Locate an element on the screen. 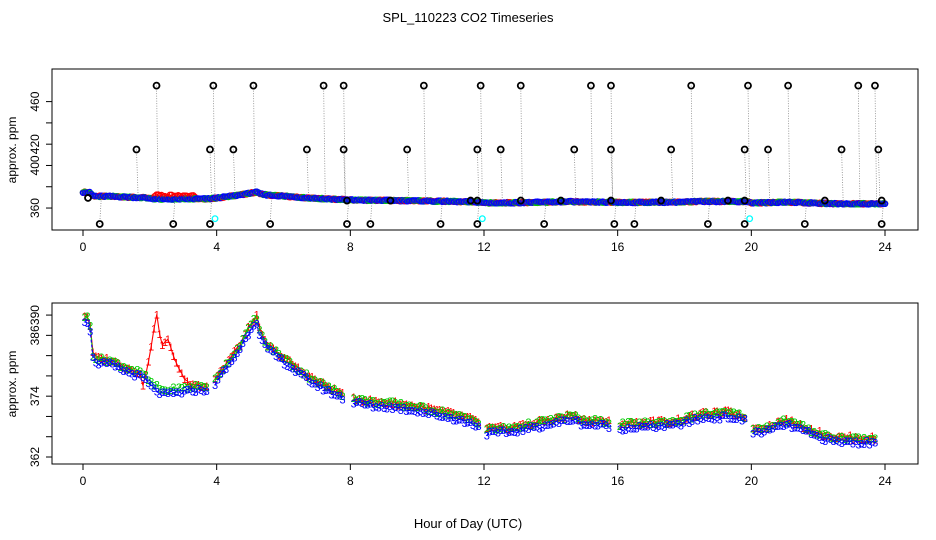 Image resolution: width=936 pixels, height=540 pixels. bottom-x-tick-label: 0 is located at coordinates (83, 481).